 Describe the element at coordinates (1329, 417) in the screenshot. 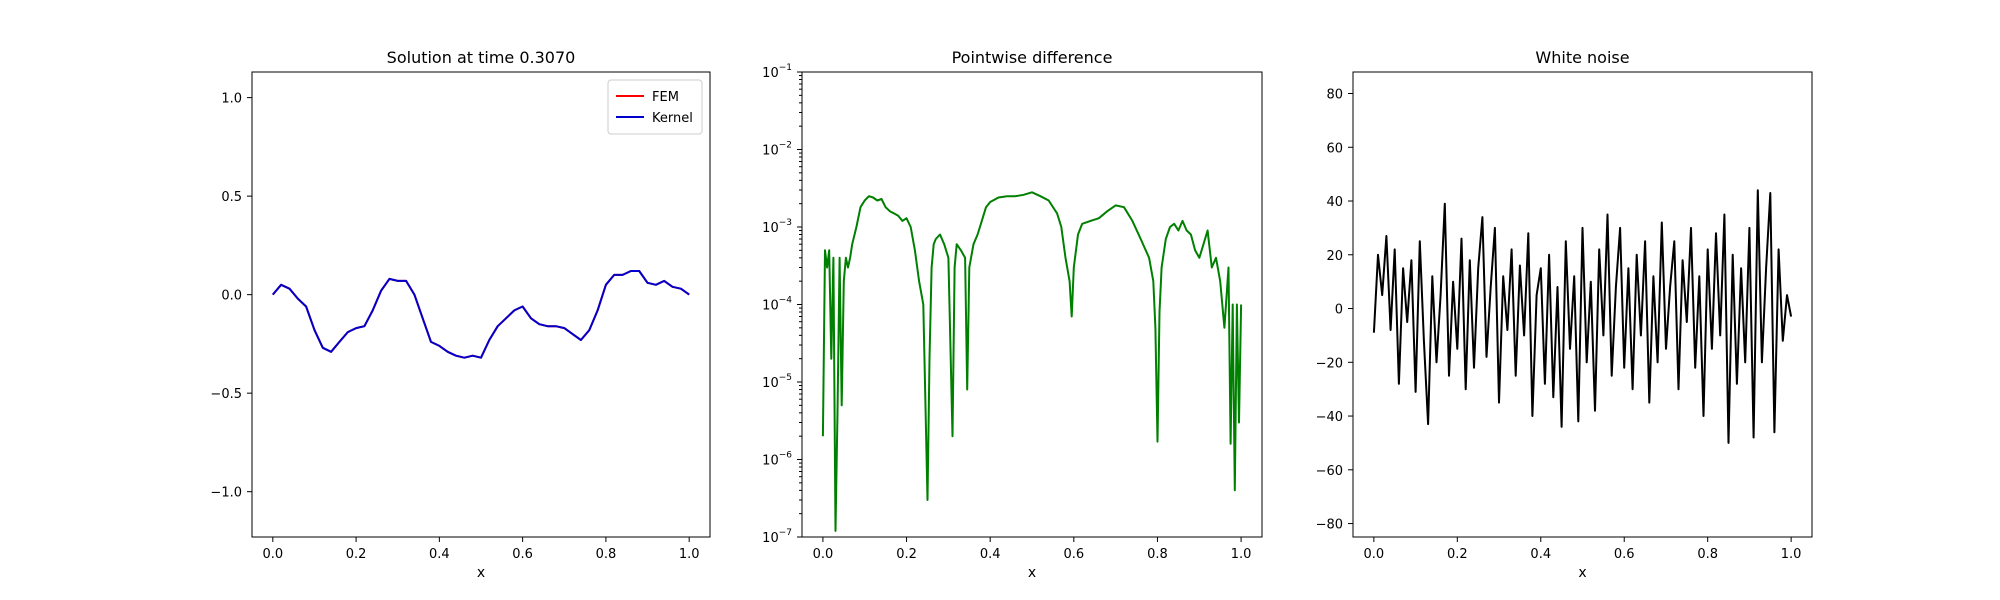

I see `y-tick-label: −40` at that location.